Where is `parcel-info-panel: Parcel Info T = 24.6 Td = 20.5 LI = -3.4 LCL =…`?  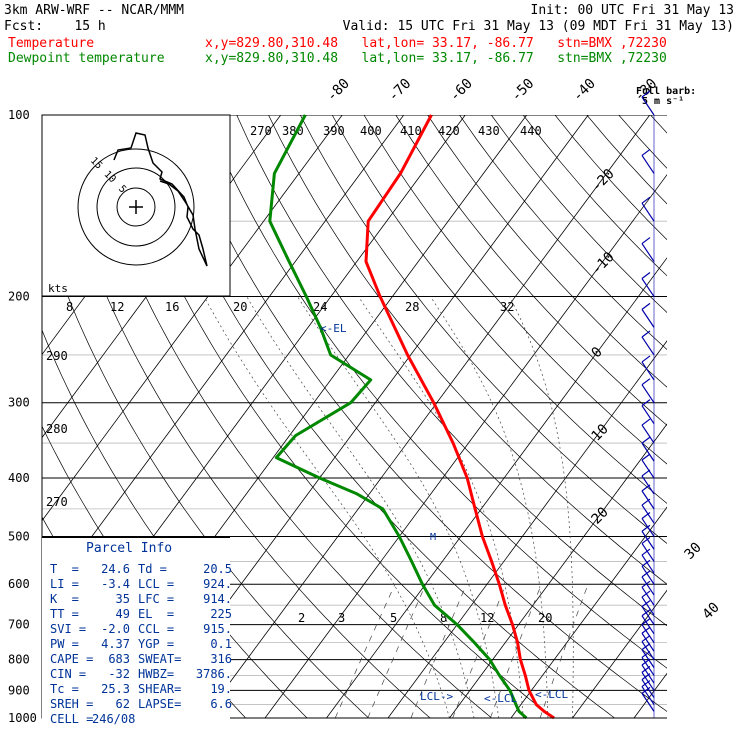 parcel-info-panel: Parcel Info T = 24.6 Td = 20.5 LI = -3.4 LCL =… is located at coordinates (137, 632).